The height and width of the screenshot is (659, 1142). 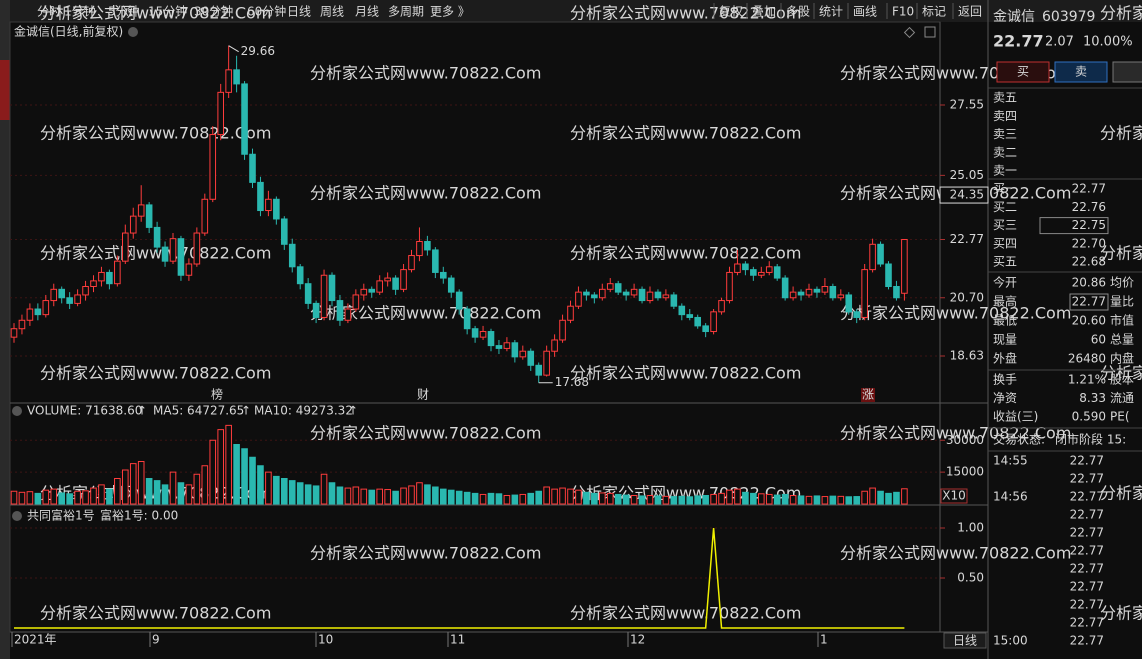 I want to click on period-tab: 60分钟, so click(x=266, y=11).